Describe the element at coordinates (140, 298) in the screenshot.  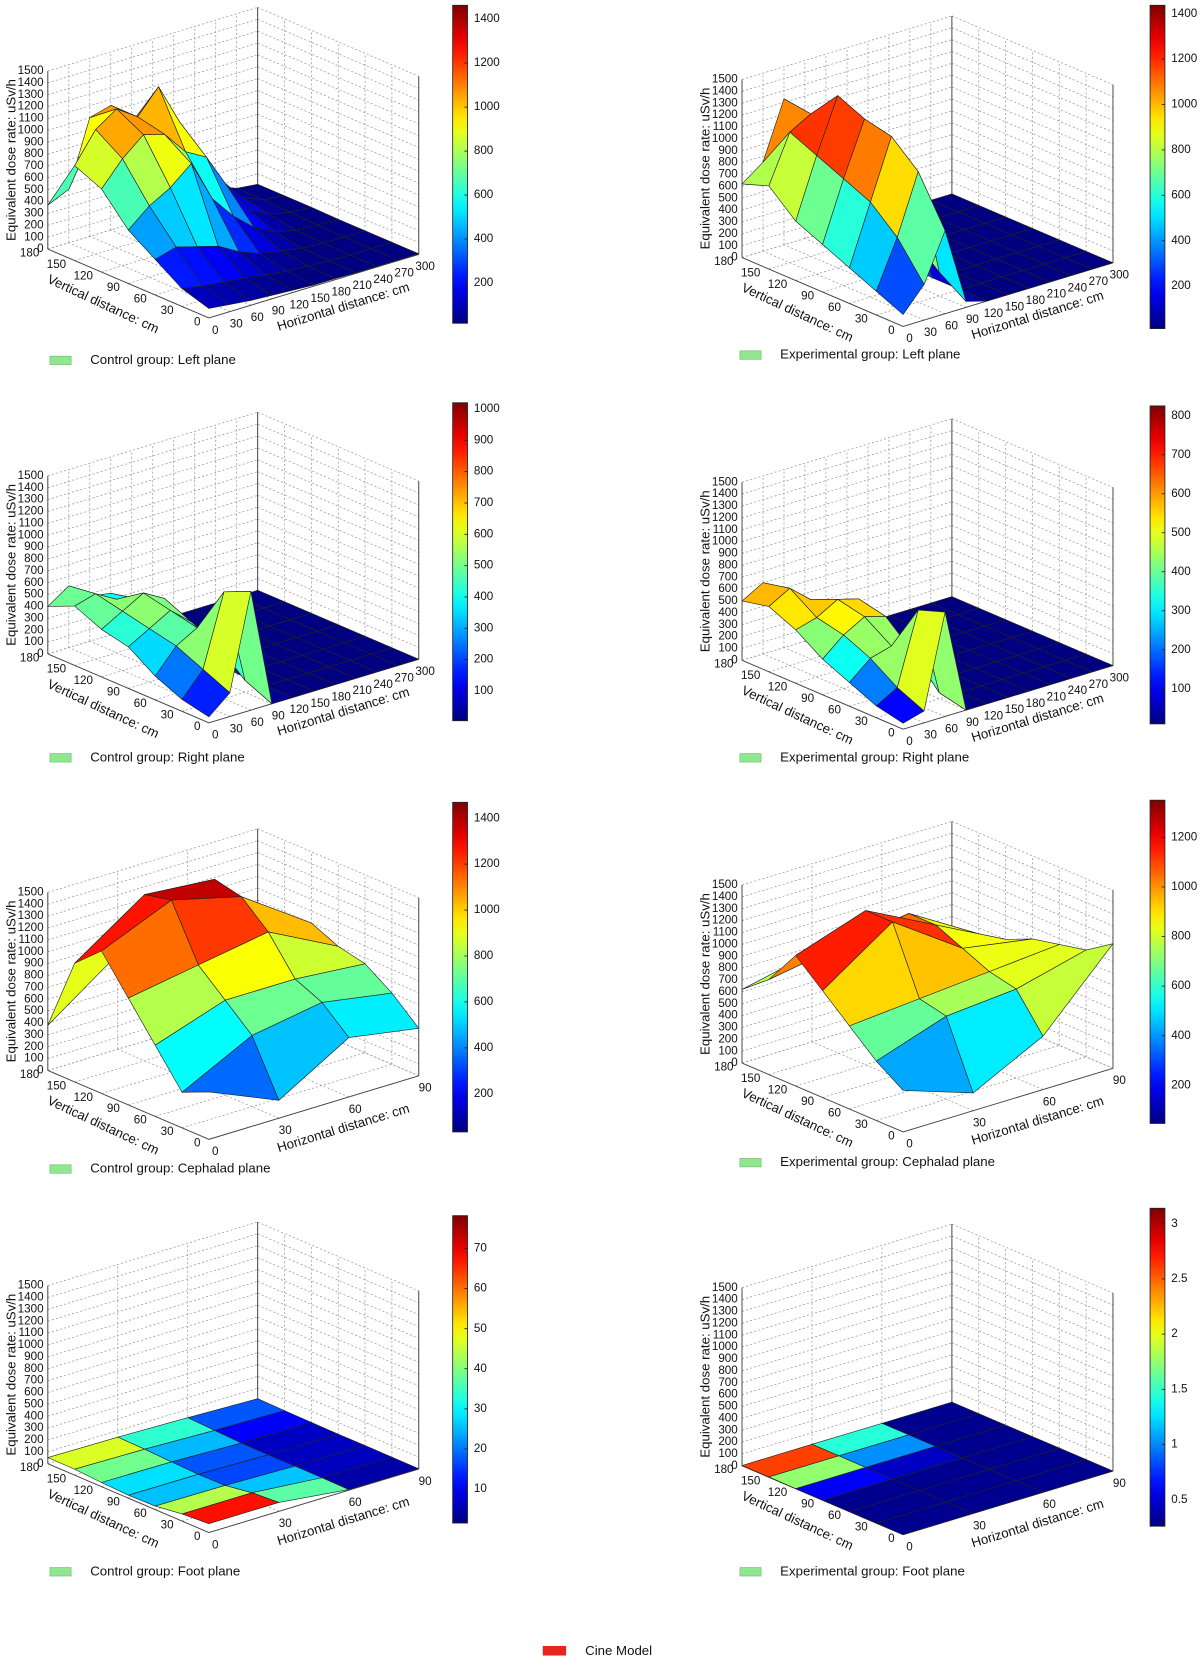
I see `y-tick-label: 60` at that location.